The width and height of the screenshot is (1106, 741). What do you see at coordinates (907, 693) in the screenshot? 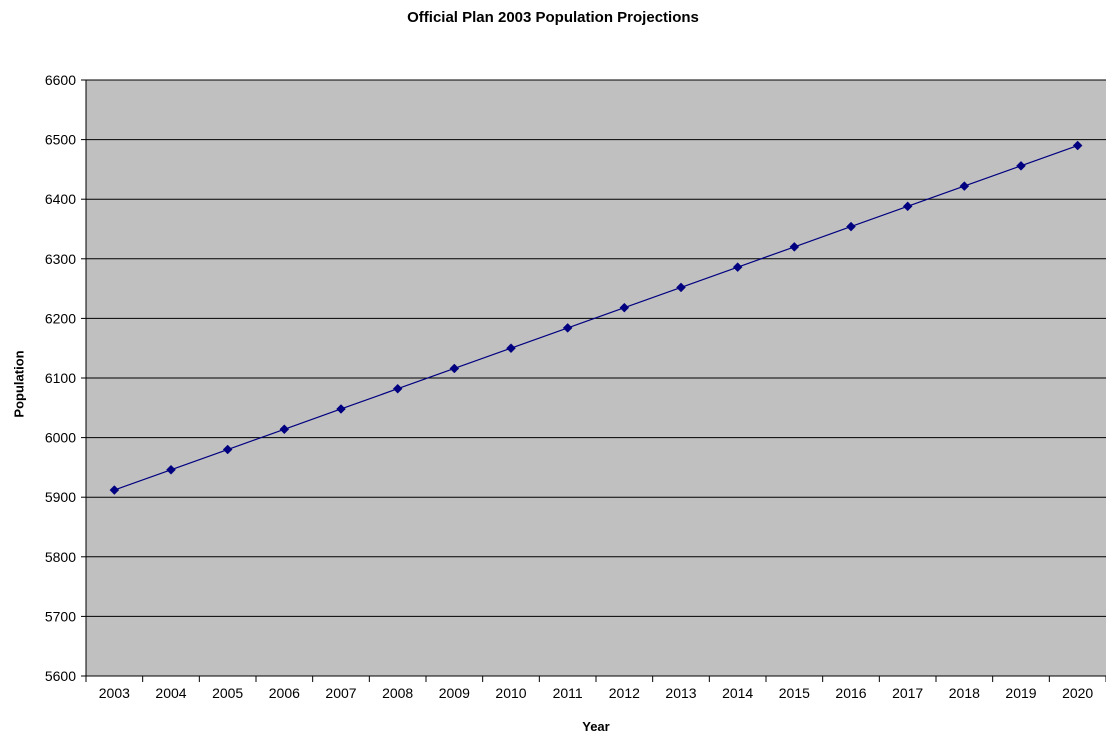
I see `x-tick-label: 2017` at bounding box center [907, 693].